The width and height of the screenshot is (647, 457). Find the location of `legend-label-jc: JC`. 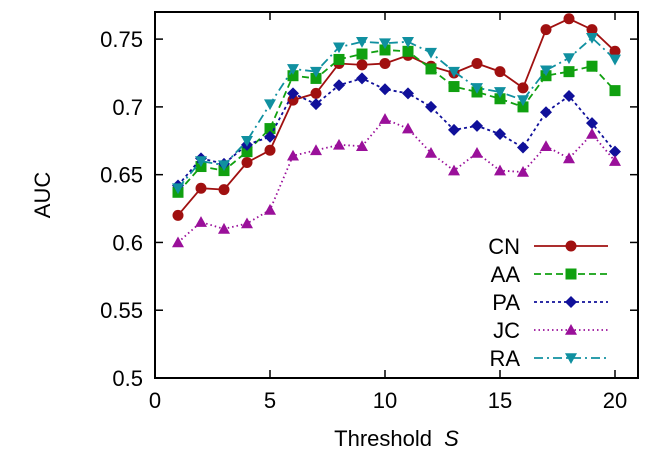

legend-label-jc: JC is located at coordinates (506, 330).